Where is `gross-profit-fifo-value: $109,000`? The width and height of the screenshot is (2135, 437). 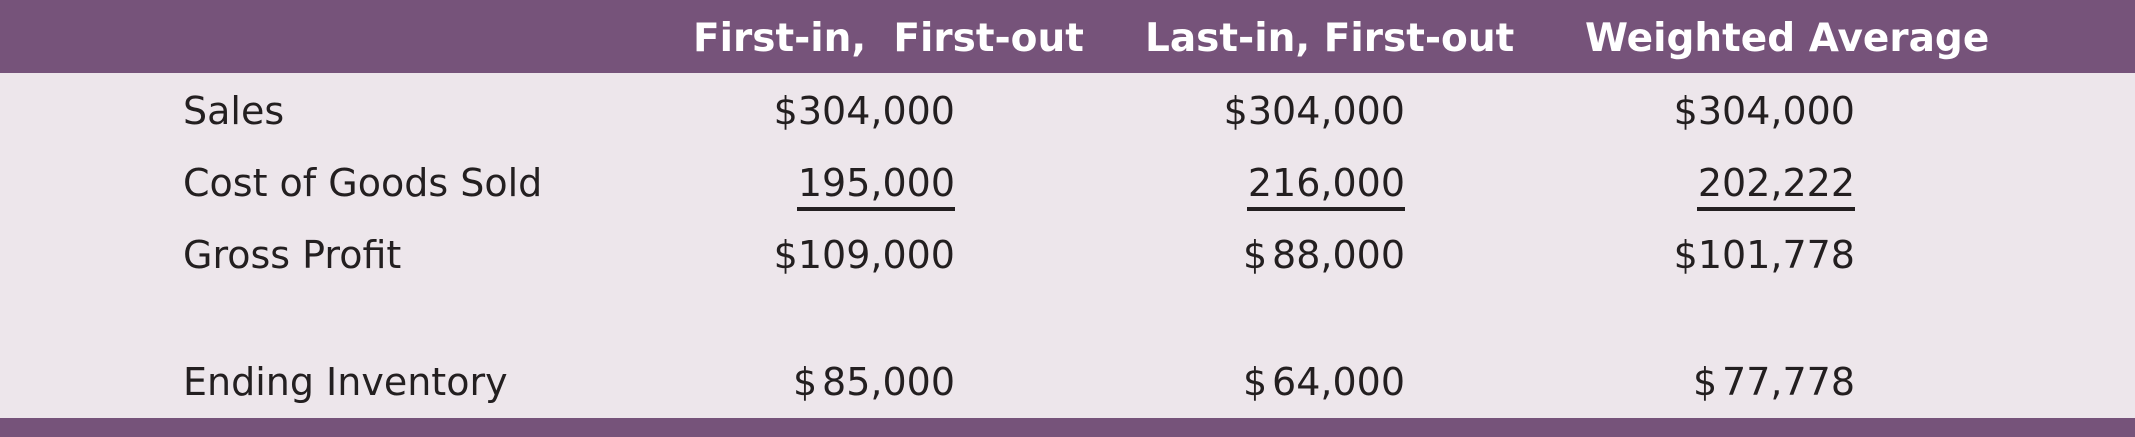 gross-profit-fifo-value: $109,000 is located at coordinates (864, 255).